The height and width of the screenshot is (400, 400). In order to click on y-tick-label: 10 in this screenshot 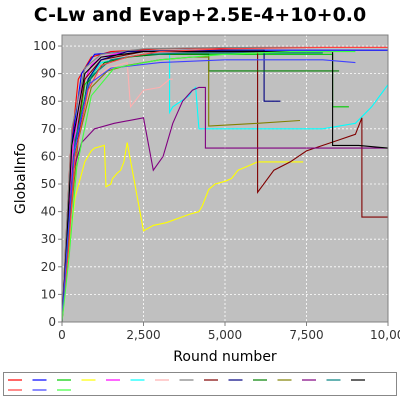, I will do `click(48, 294)`.